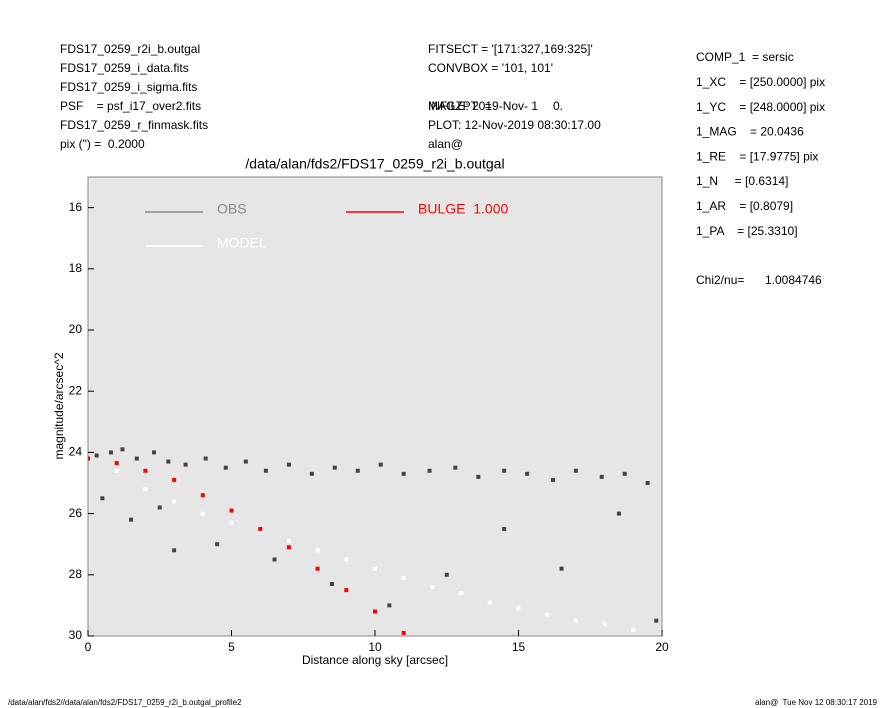  I want to click on x-tick-label: 5, so click(231, 647).